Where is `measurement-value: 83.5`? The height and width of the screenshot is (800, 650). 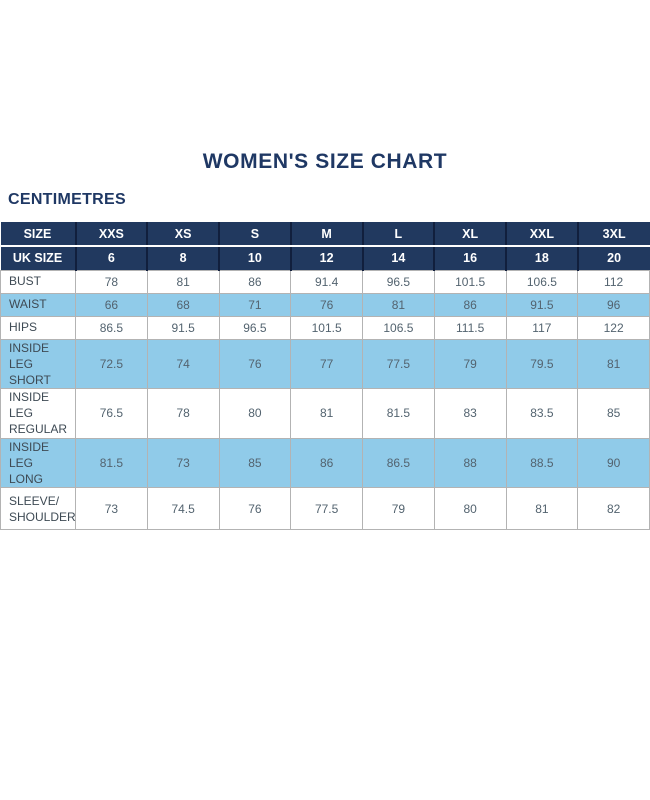
measurement-value: 83.5 is located at coordinates (542, 413).